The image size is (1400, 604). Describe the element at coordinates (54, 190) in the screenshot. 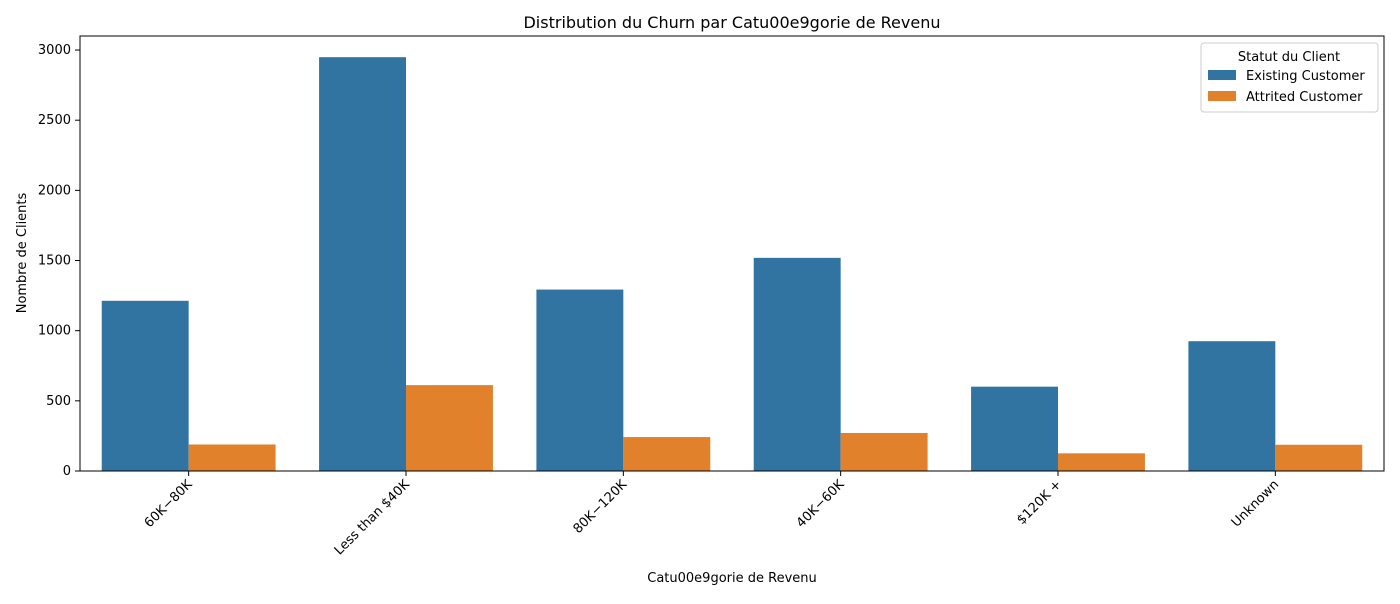

I see `y-tick-label: 2000` at that location.